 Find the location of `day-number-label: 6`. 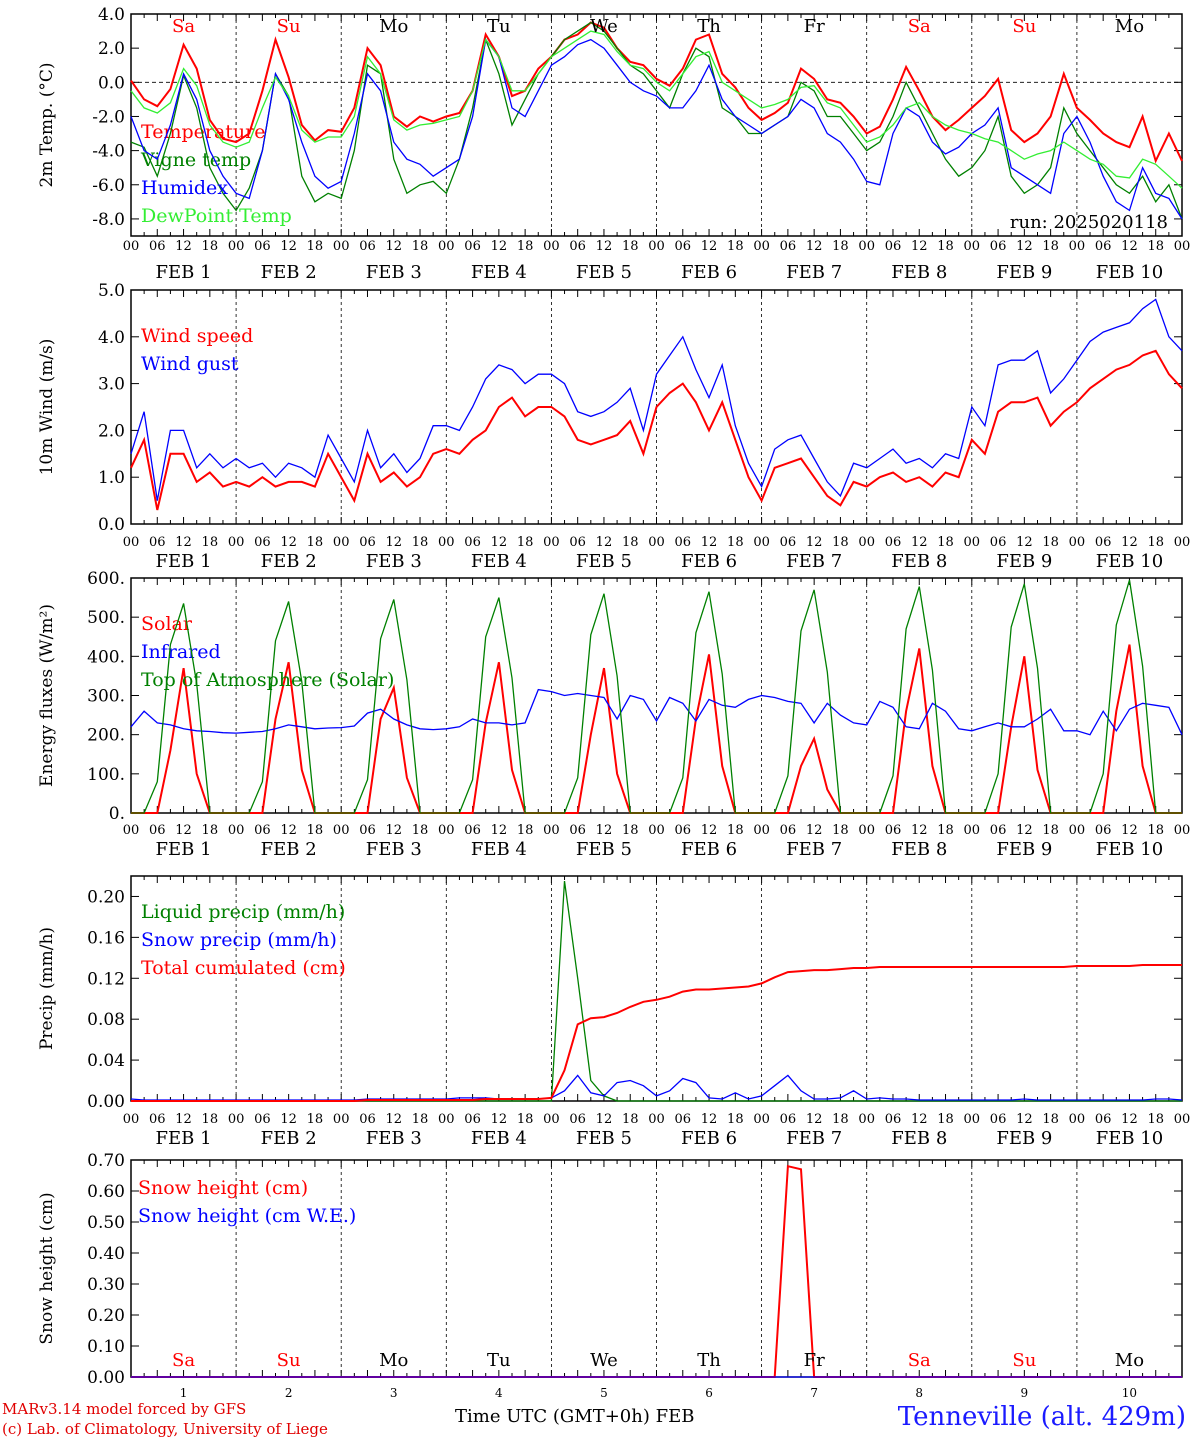

day-number-label: 6 is located at coordinates (709, 1393).